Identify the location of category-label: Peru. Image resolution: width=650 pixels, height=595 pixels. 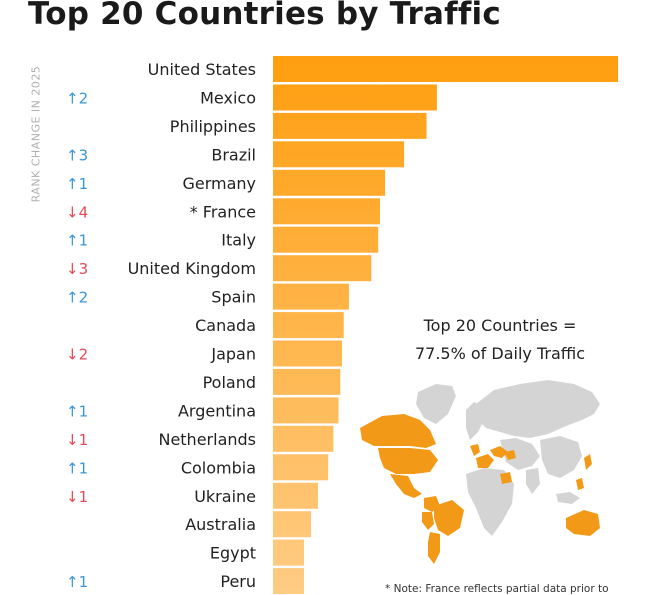
(238, 581).